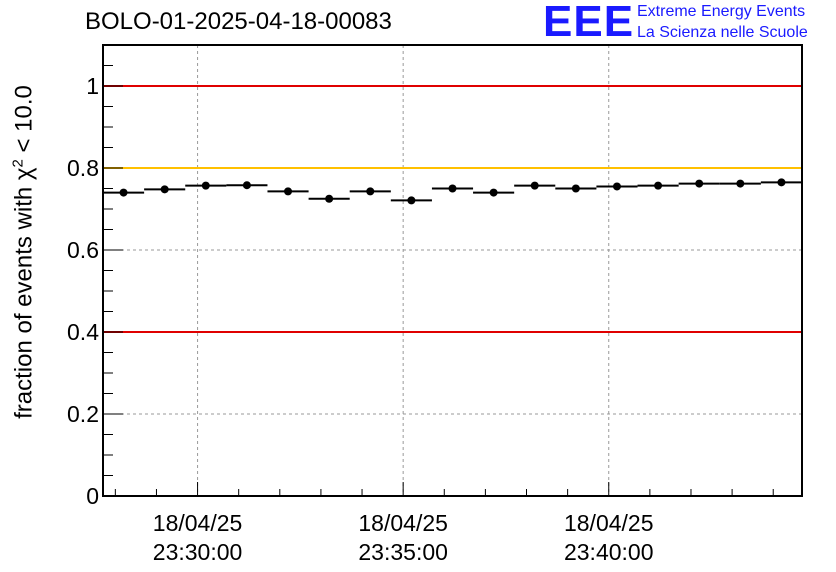 The height and width of the screenshot is (572, 836). What do you see at coordinates (589, 23) in the screenshot?
I see `eee-logo: EEE` at bounding box center [589, 23].